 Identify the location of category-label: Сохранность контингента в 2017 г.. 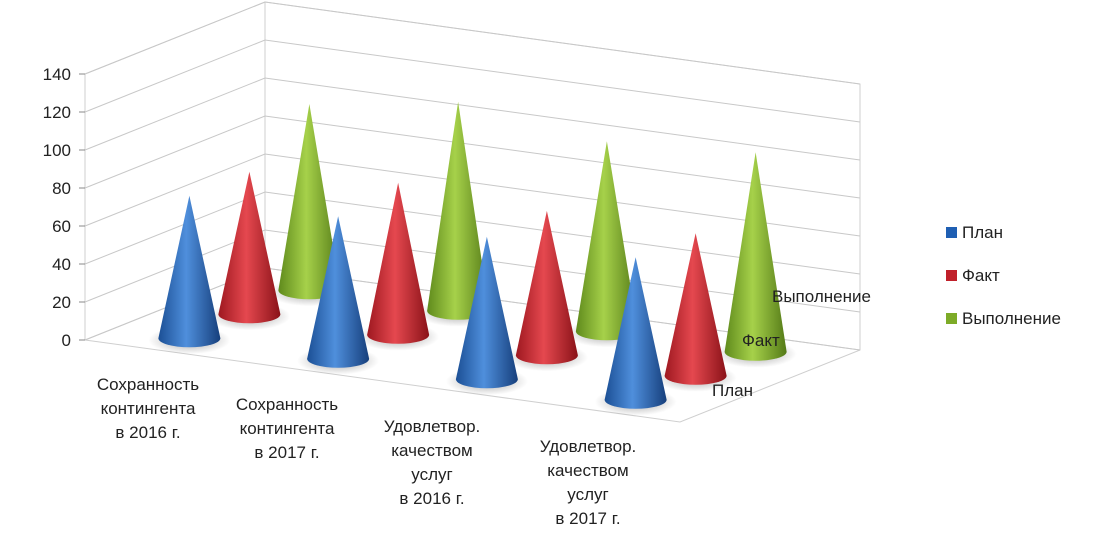
(287, 428).